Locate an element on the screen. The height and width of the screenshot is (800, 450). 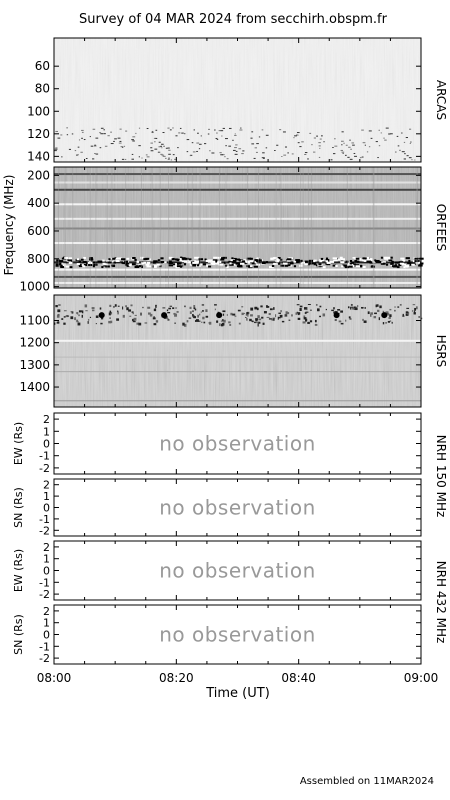
footer-text: Assembled on 11MAR2024 is located at coordinates (367, 781).